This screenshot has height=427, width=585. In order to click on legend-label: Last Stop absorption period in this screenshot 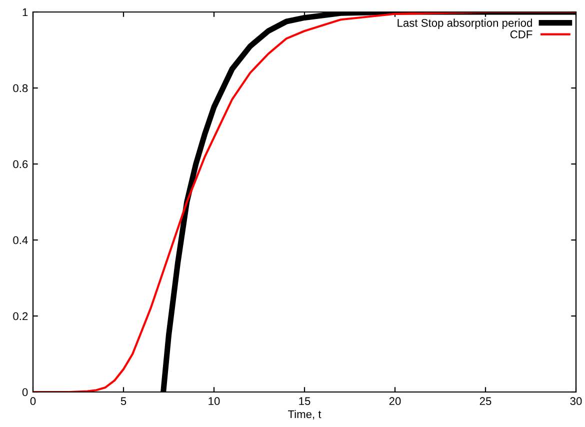, I will do `click(465, 24)`.